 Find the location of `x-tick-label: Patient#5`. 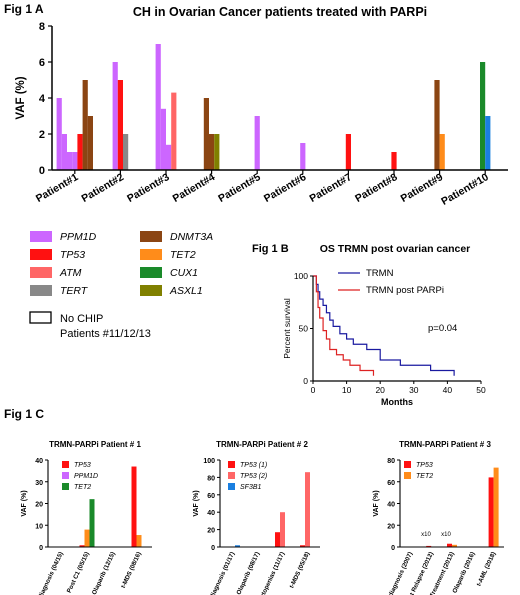

x-tick-label: Patient#5 is located at coordinates (239, 188).